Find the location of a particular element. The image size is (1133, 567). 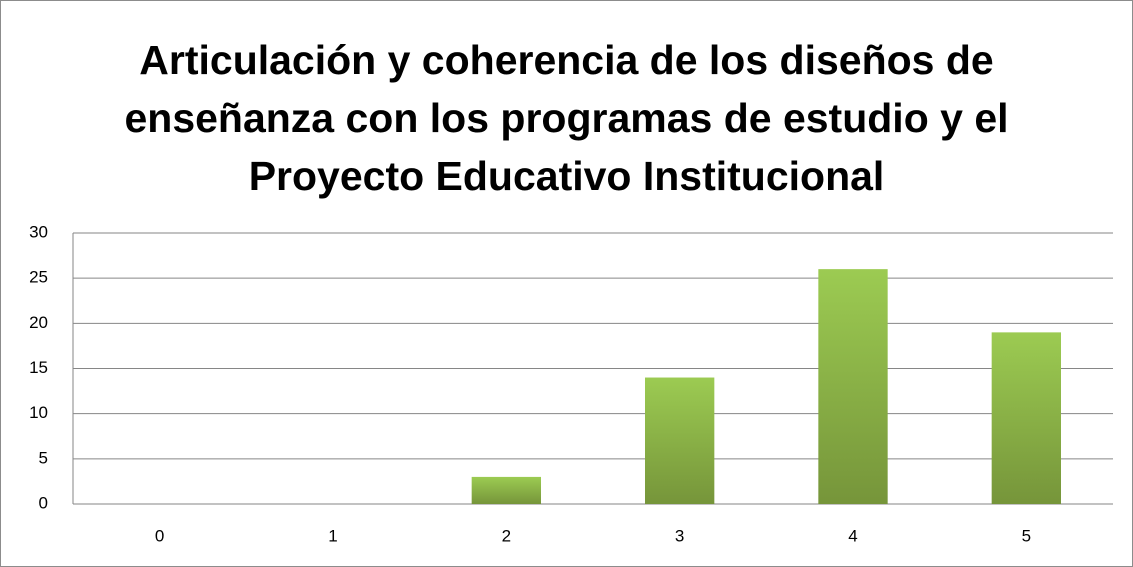

y-tick-label: 10 is located at coordinates (38, 412).